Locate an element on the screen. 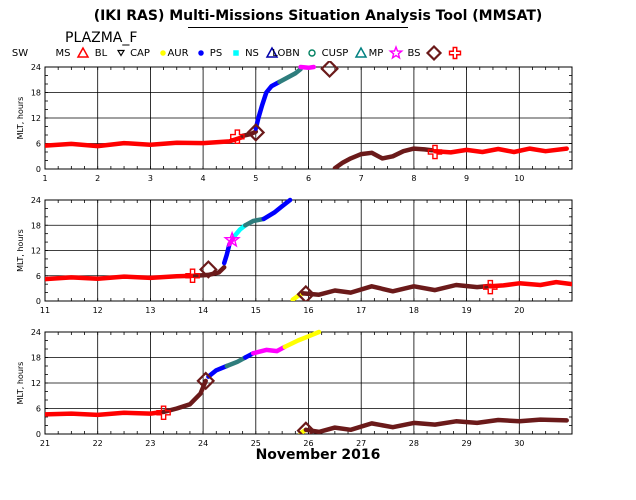  title-underline is located at coordinates (298, 27).